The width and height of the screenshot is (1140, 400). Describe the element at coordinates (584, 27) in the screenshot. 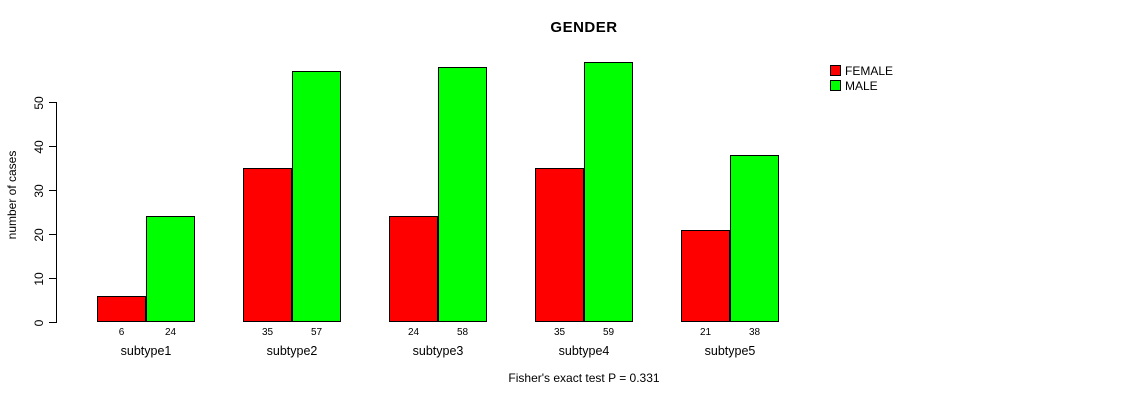

I see `chart-title: GENDER` at that location.